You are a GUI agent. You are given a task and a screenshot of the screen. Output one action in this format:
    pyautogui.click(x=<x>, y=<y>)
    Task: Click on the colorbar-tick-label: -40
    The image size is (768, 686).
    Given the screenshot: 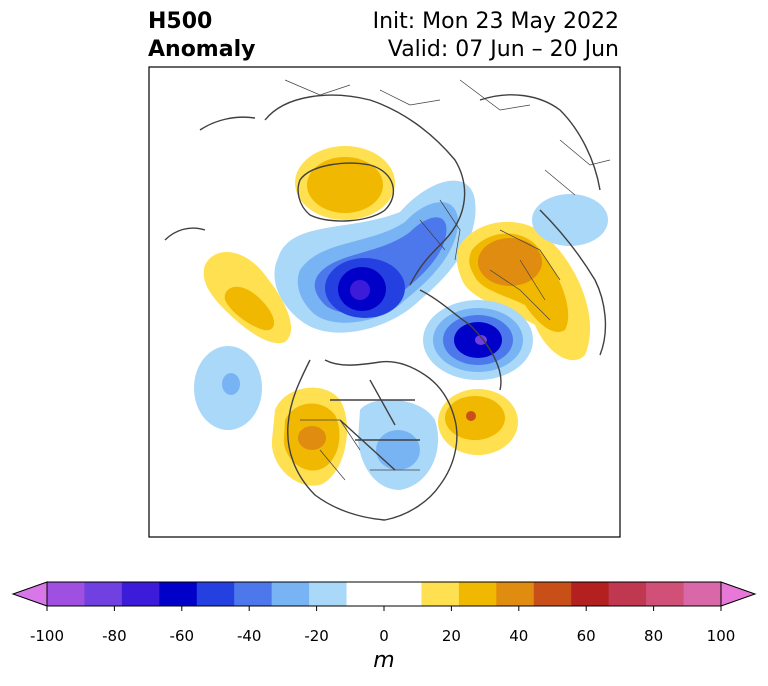 What is the action you would take?
    pyautogui.click(x=249, y=636)
    